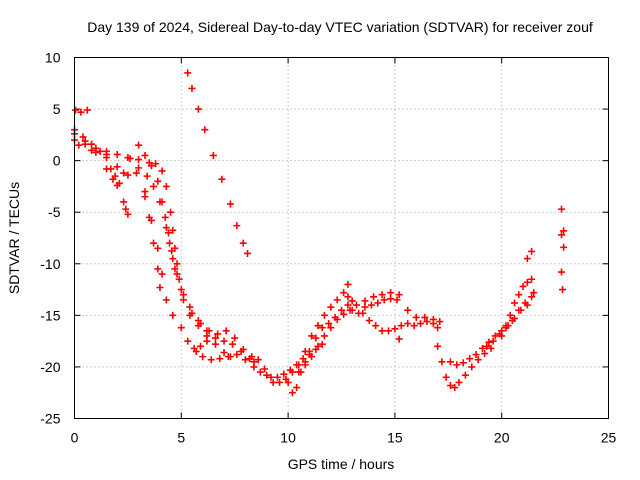  What do you see at coordinates (485, 337) in the screenshot?
I see `series-trace-t` at bounding box center [485, 337].